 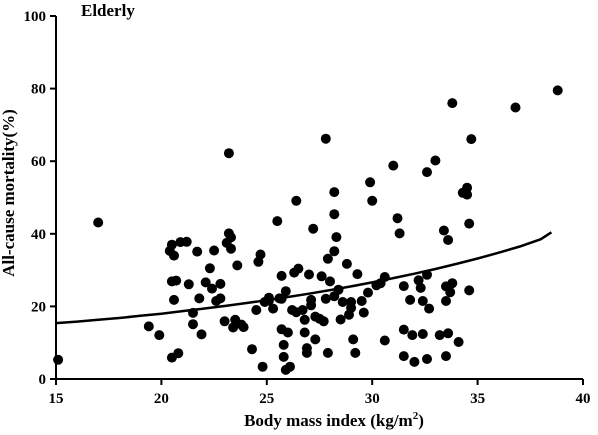 I want to click on y-tick-label: 100, so click(x=35, y=17).